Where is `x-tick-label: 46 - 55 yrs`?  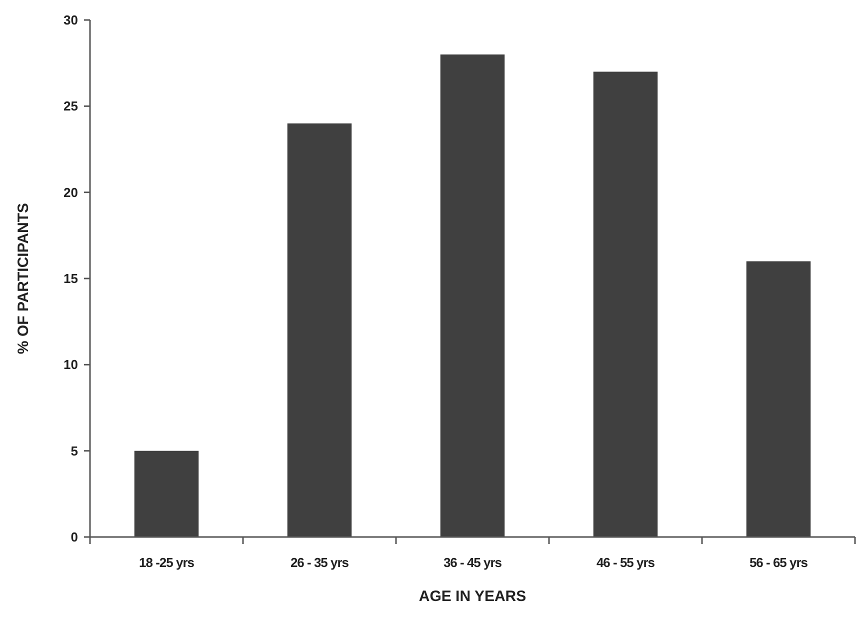 x-tick-label: 46 - 55 yrs is located at coordinates (625, 562).